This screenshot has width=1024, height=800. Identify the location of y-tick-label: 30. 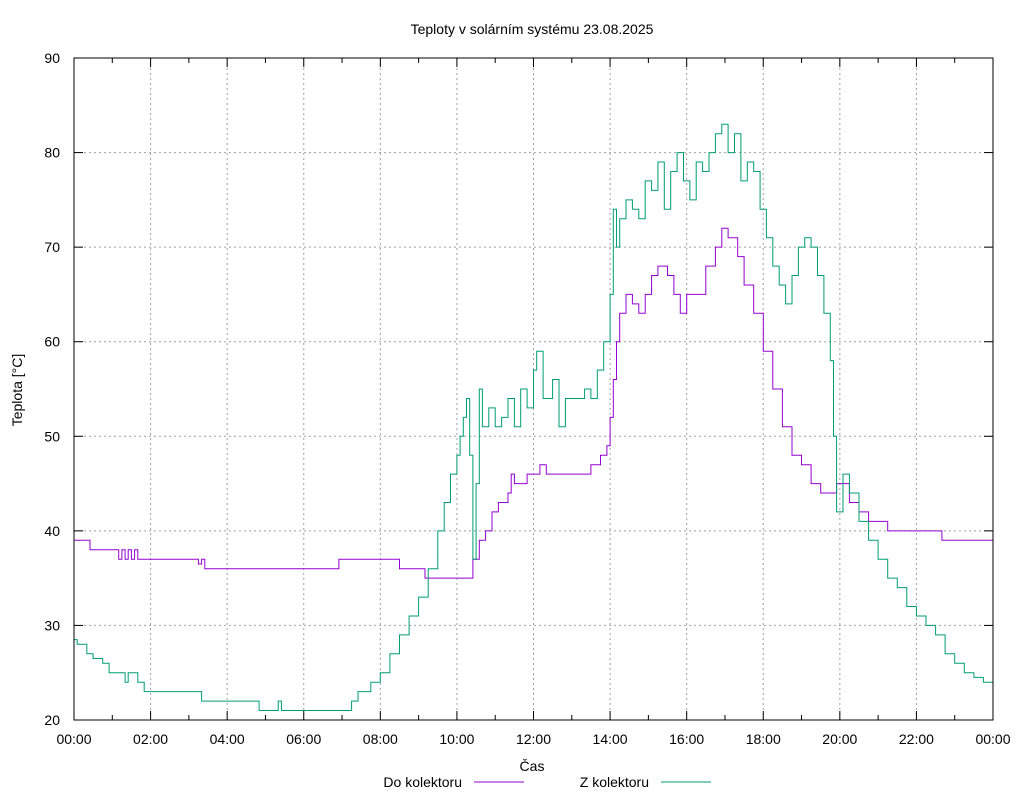
(52, 625).